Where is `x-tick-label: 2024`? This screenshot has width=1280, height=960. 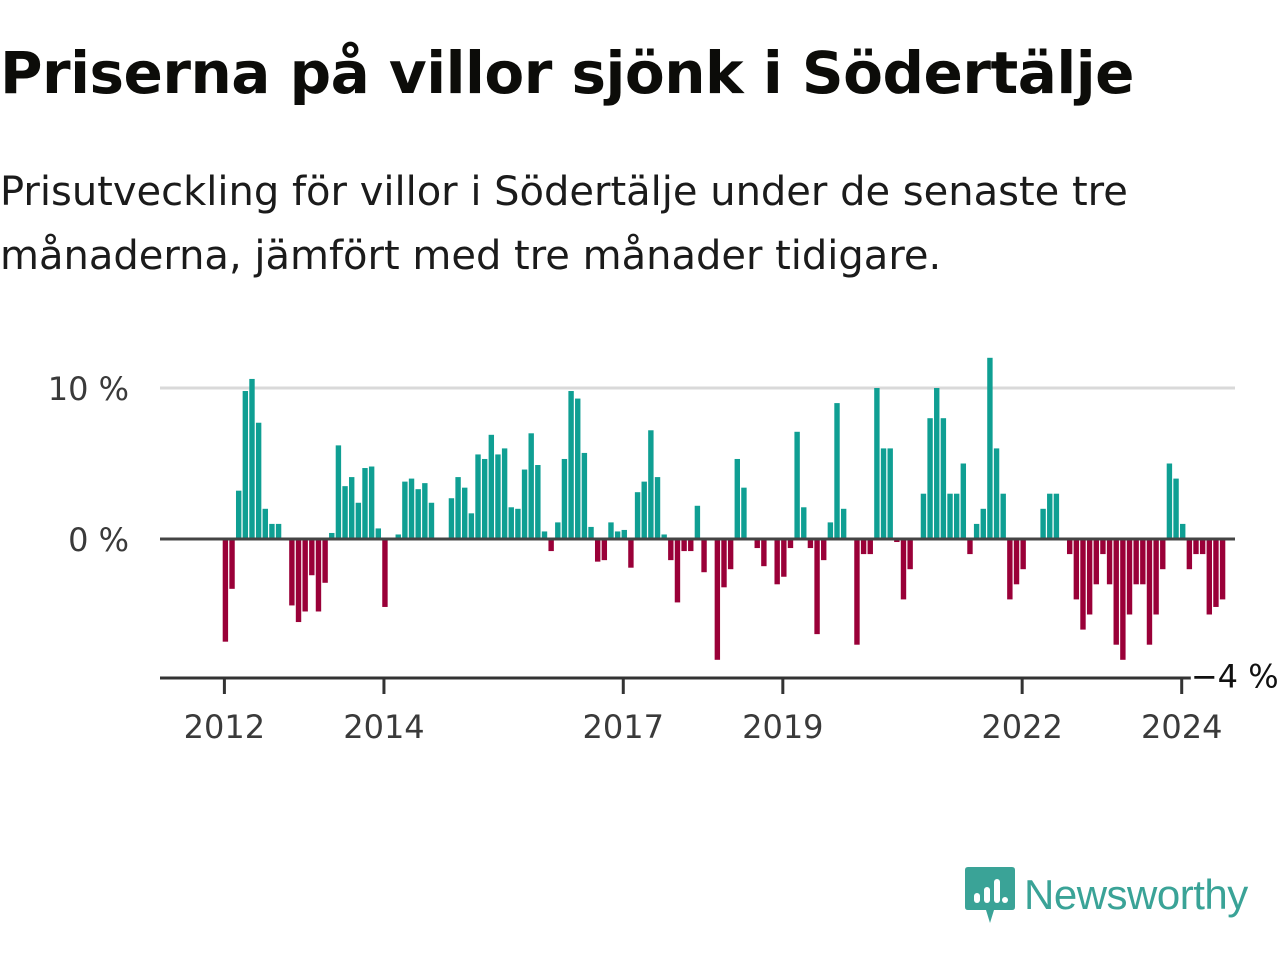
x-tick-label: 2024 is located at coordinates (1181, 727).